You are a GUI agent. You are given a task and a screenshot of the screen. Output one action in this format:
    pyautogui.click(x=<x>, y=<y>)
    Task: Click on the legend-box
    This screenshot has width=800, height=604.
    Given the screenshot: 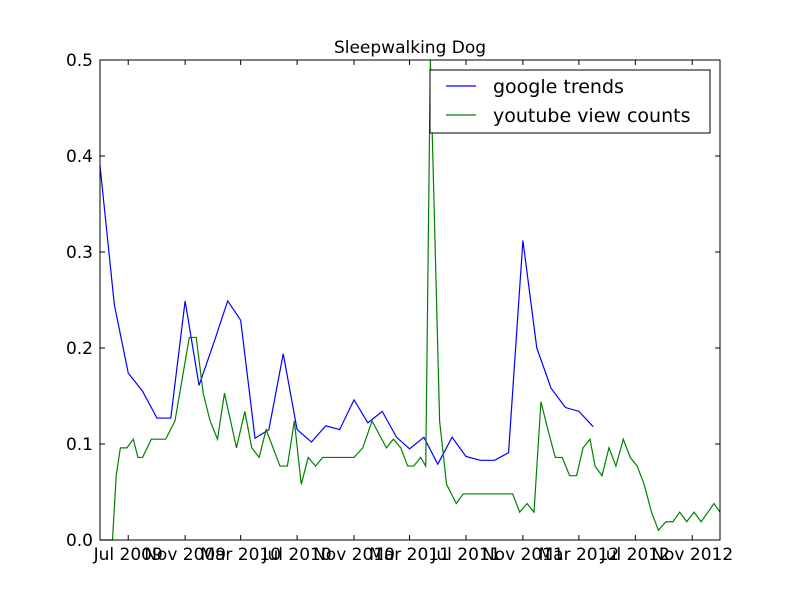 What is the action you would take?
    pyautogui.click(x=570, y=101)
    